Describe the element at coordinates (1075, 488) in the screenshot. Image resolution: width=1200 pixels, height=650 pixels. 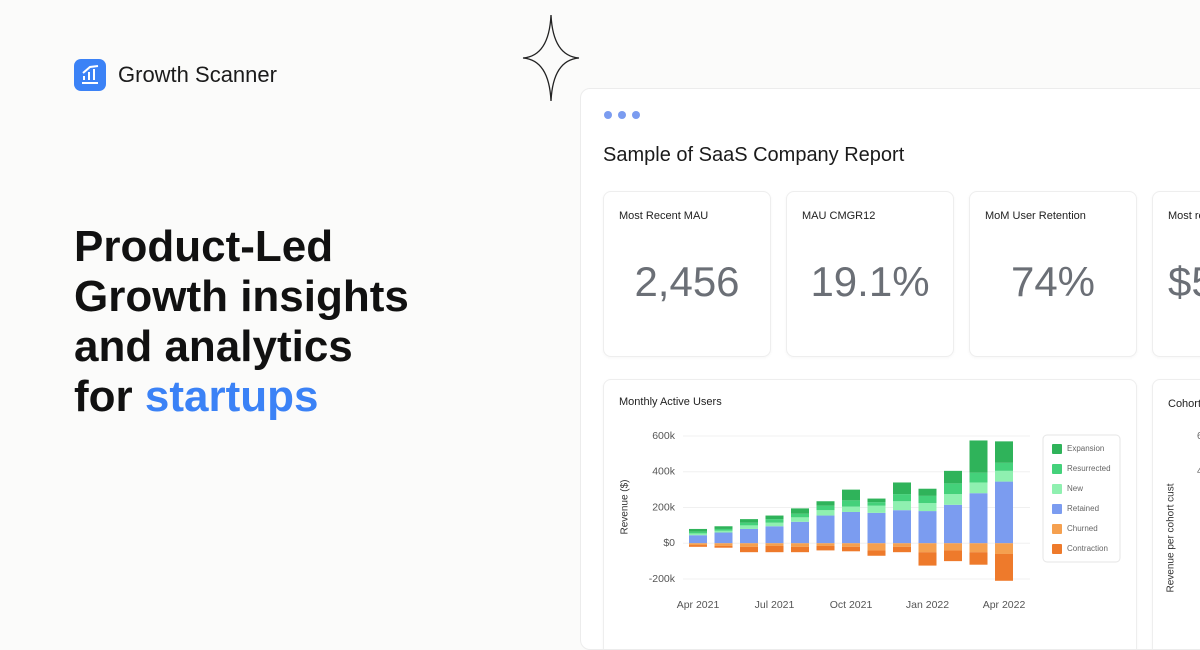
I see `legend-label: New` at that location.